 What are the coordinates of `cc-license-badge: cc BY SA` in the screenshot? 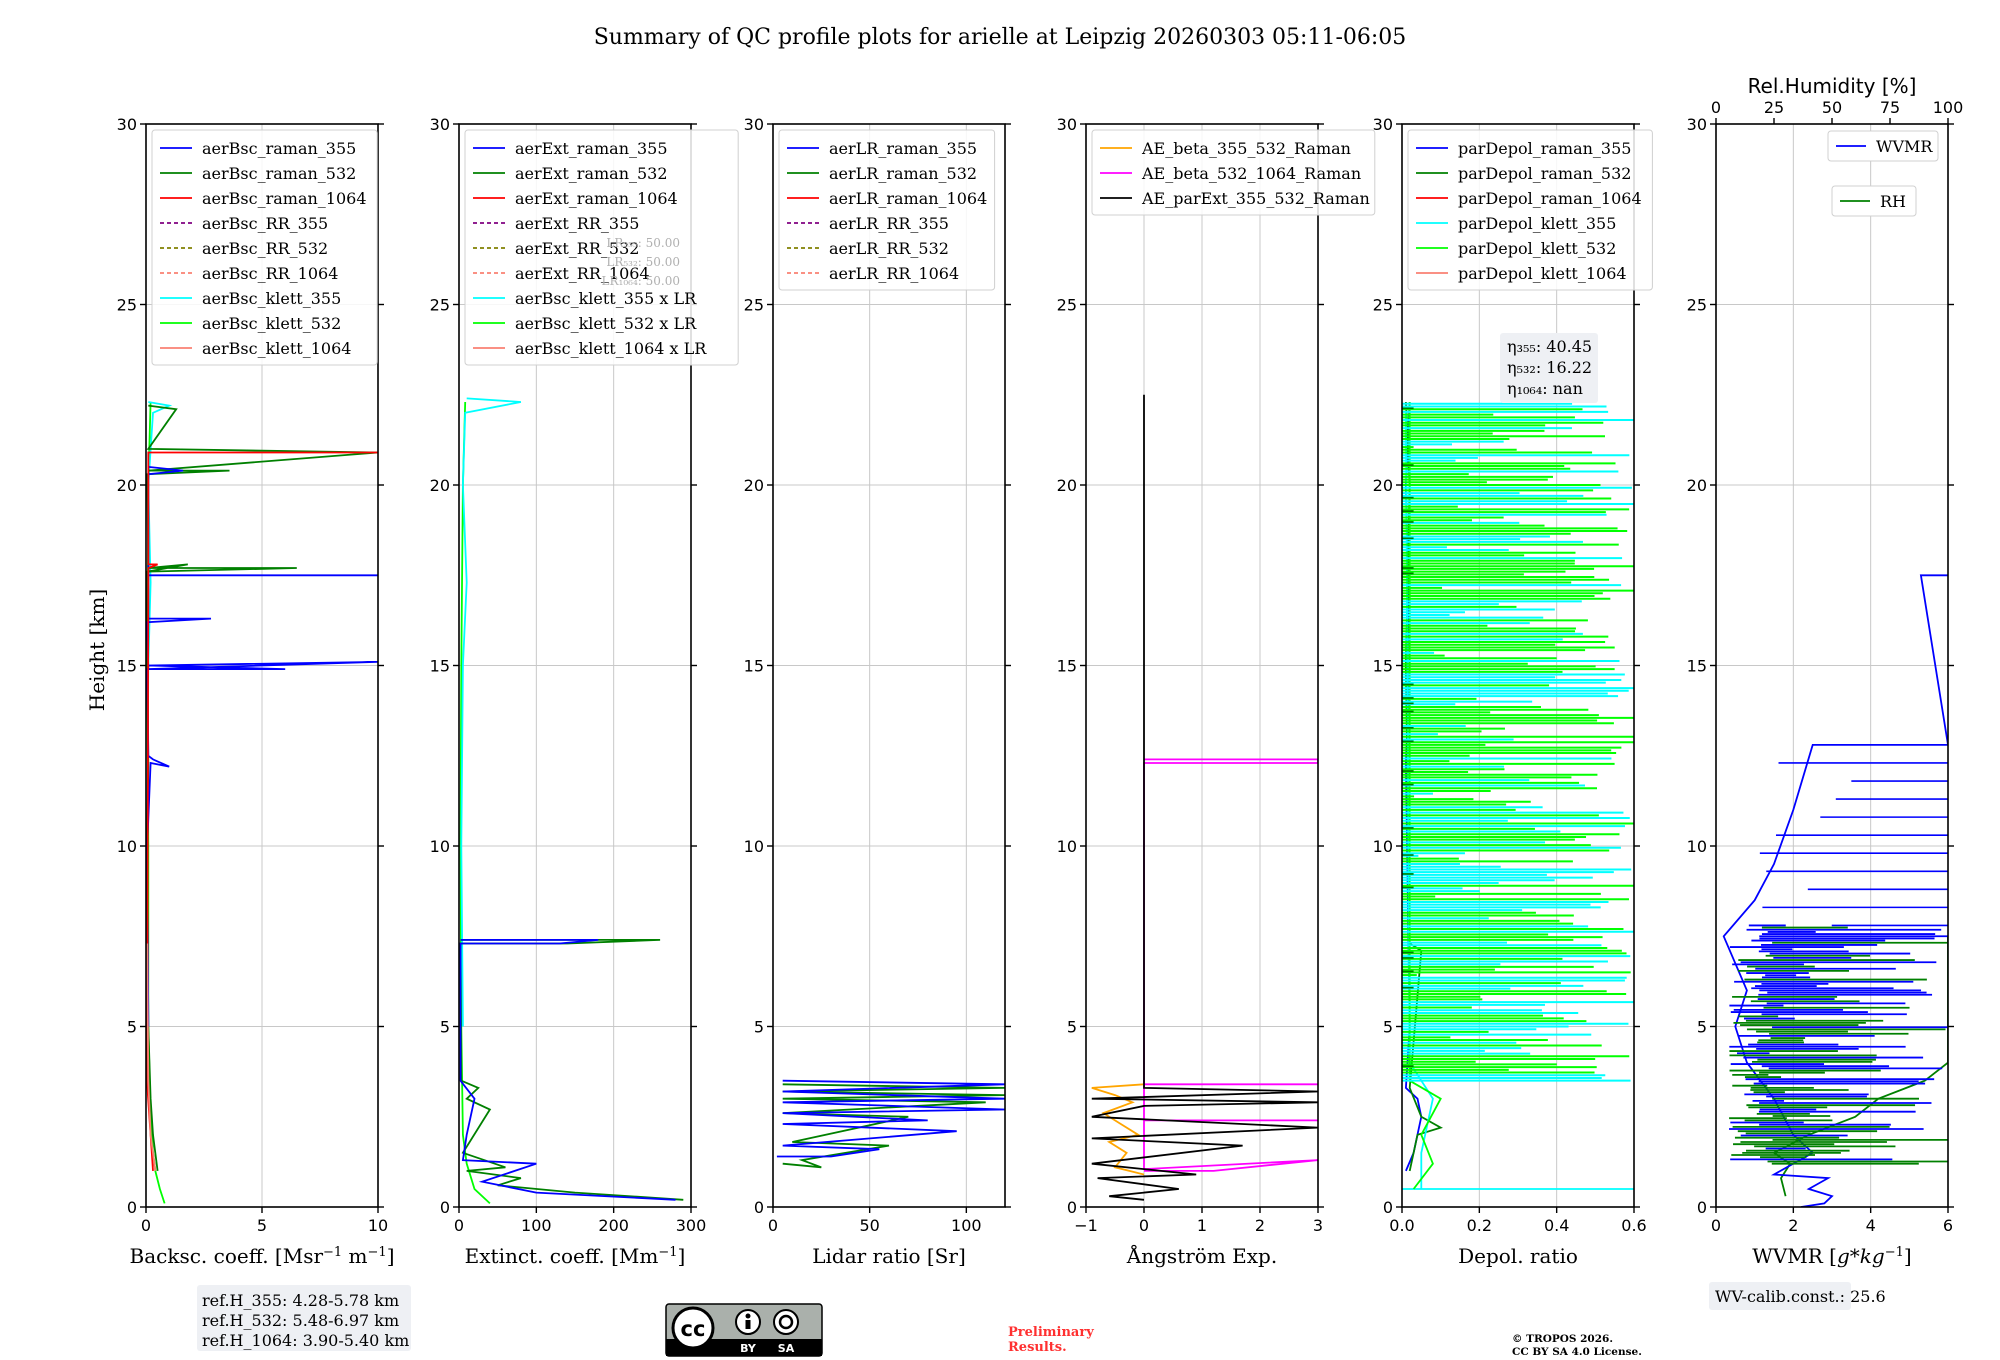 It's located at (744, 1330).